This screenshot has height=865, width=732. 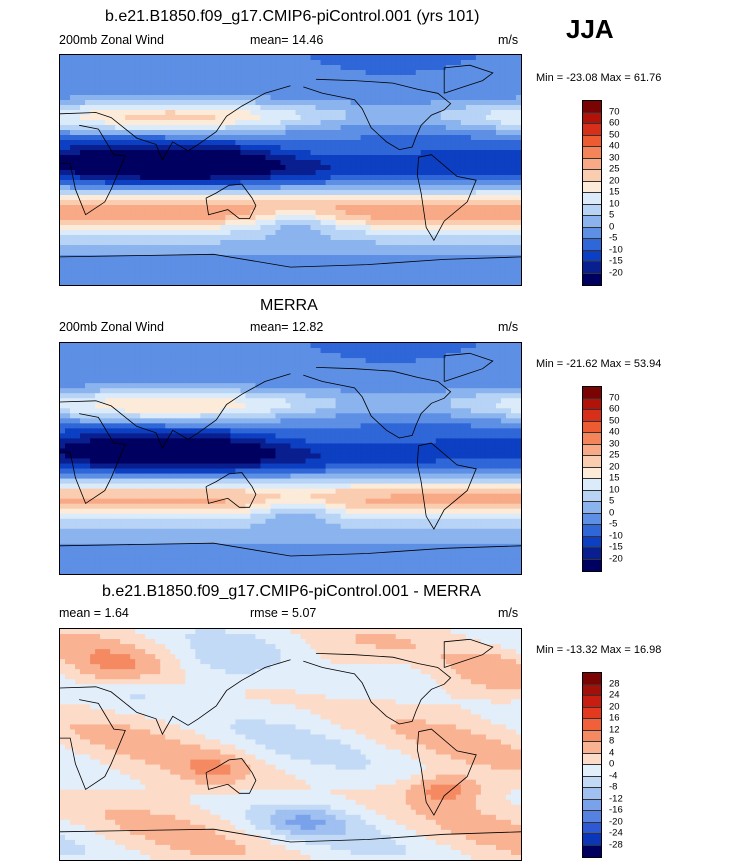 I want to click on colorbar-tick-label: 28, so click(x=614, y=683).